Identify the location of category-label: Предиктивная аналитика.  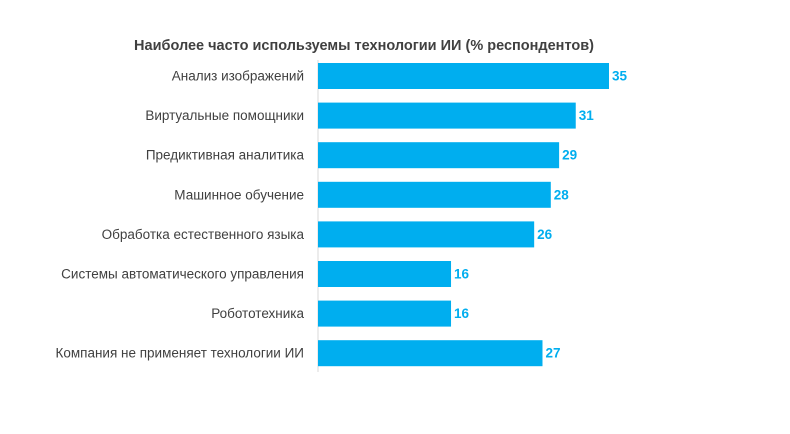
(225, 155).